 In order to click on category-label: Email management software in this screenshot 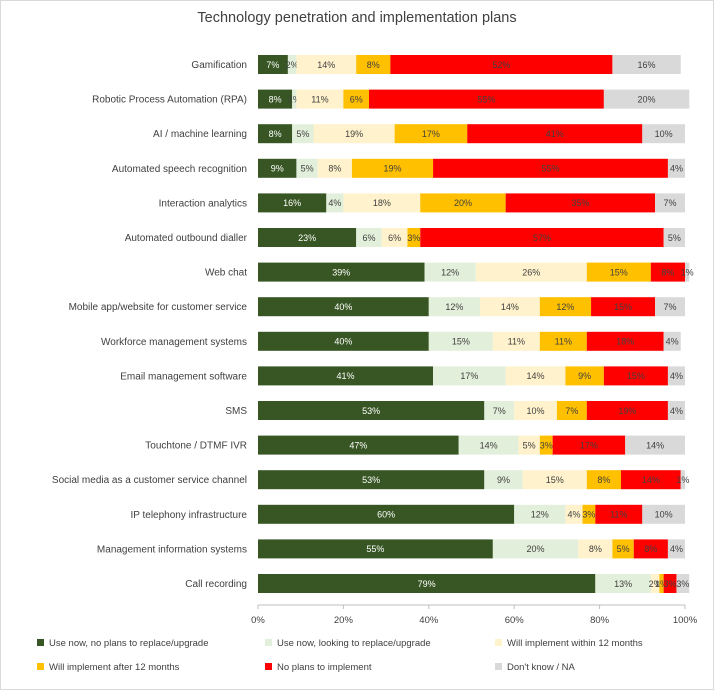, I will do `click(183, 376)`.